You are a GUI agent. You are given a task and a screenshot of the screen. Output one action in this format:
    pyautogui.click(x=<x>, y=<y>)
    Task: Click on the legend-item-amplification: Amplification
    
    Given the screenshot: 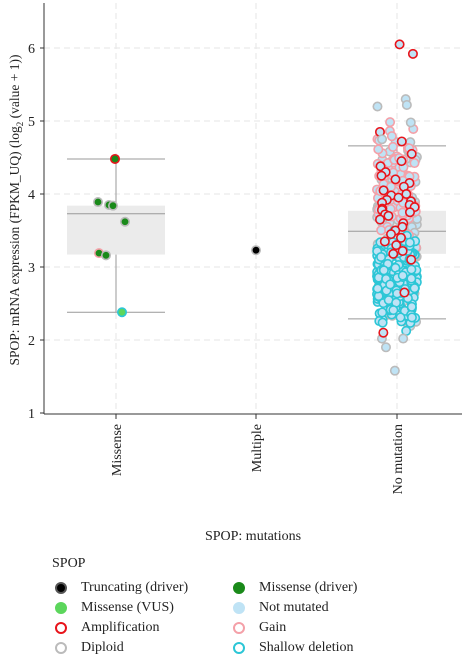 What is the action you would take?
    pyautogui.click(x=144, y=627)
    